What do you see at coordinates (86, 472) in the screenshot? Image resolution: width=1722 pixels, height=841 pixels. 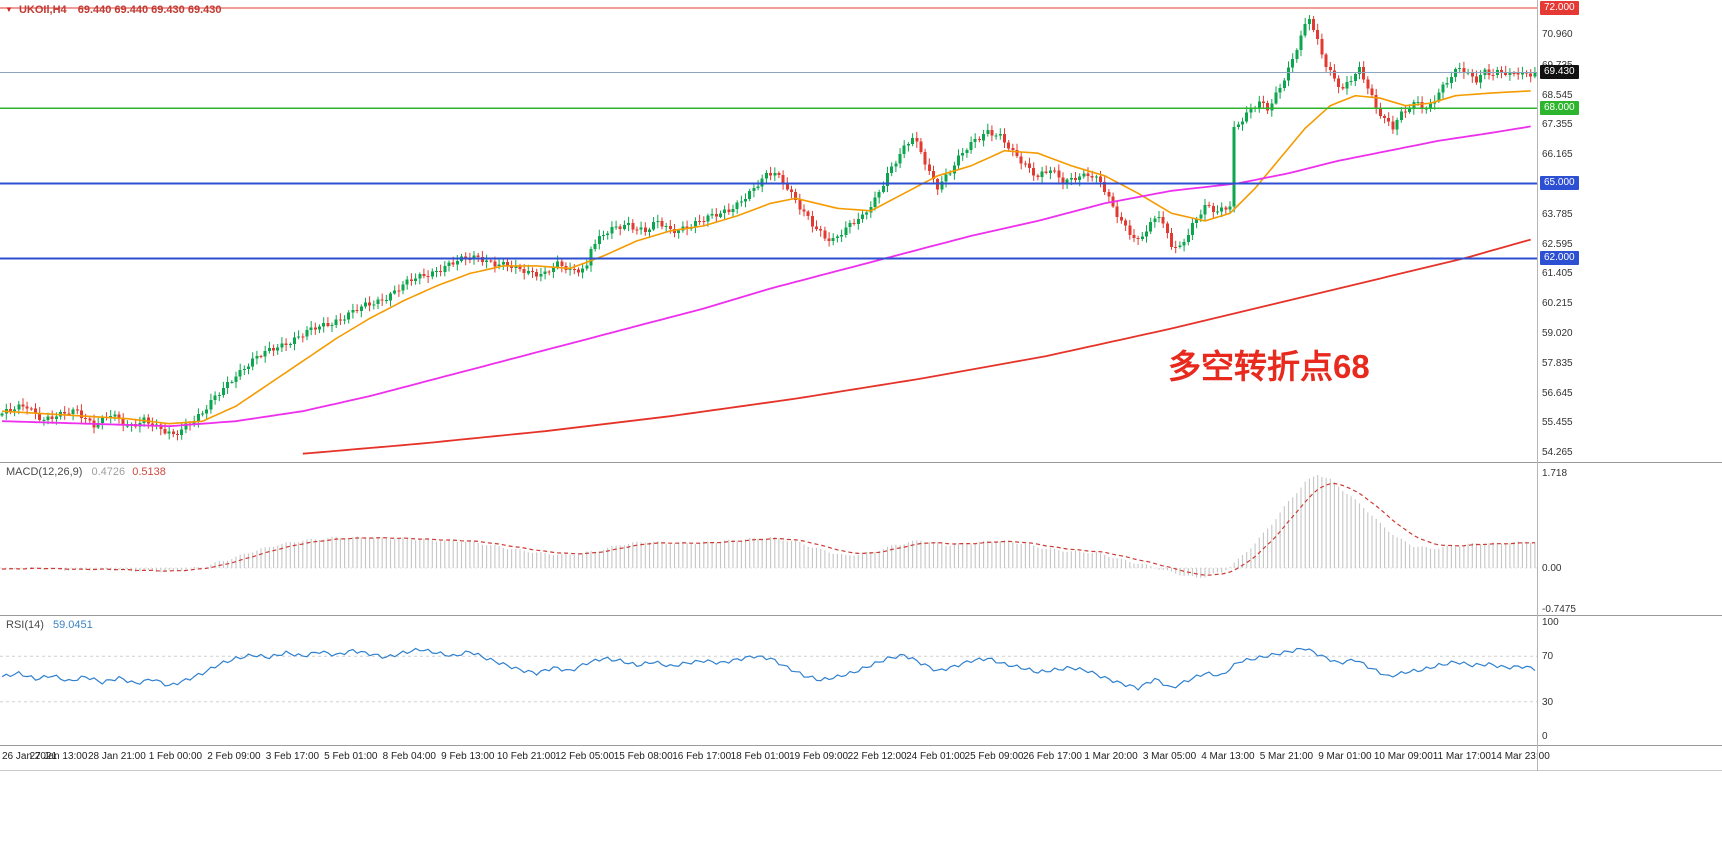 I see `macd-indicator-label: MACD(12,26,9) 0.4726 0.5138` at bounding box center [86, 472].